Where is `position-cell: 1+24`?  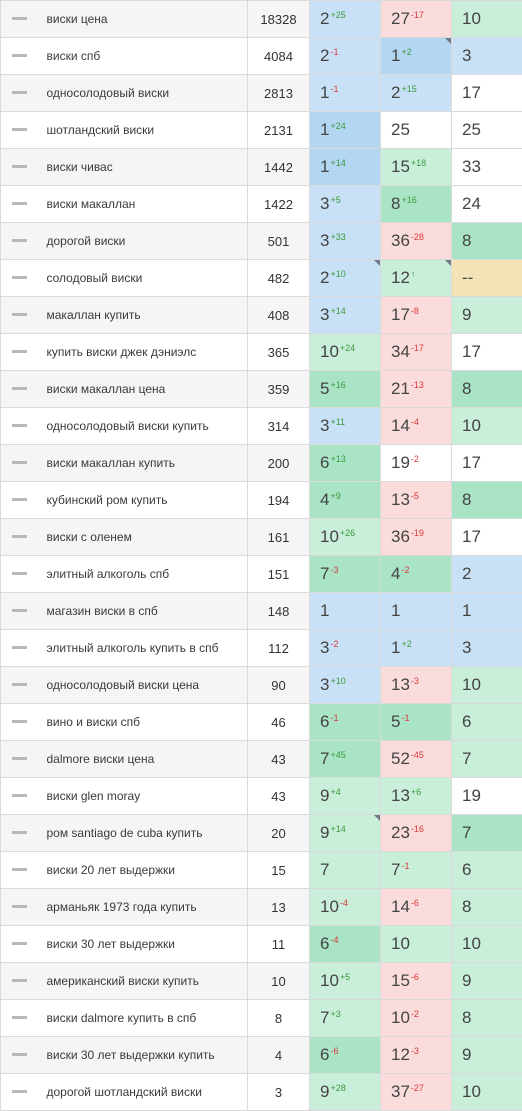 position-cell: 1+24 is located at coordinates (345, 130).